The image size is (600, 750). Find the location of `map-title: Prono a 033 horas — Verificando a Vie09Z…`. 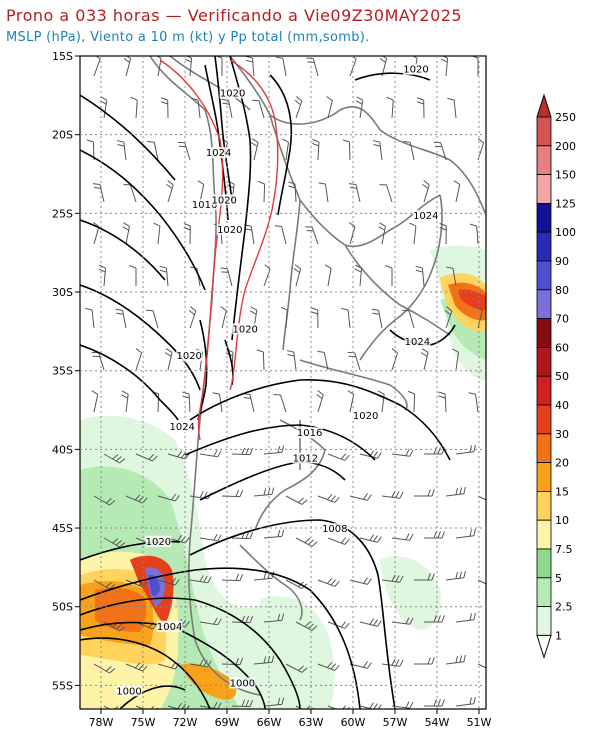

map-title: Prono a 033 horas — Verificando a Vie09Z… is located at coordinates (234, 15).